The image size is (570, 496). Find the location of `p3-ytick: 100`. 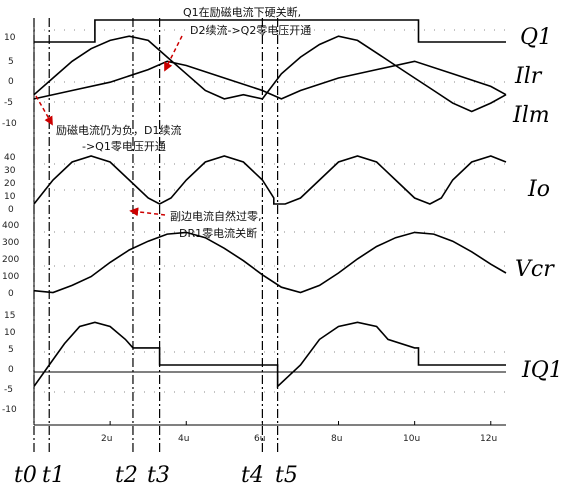

p3-ytick: 100 is located at coordinates (10, 277).